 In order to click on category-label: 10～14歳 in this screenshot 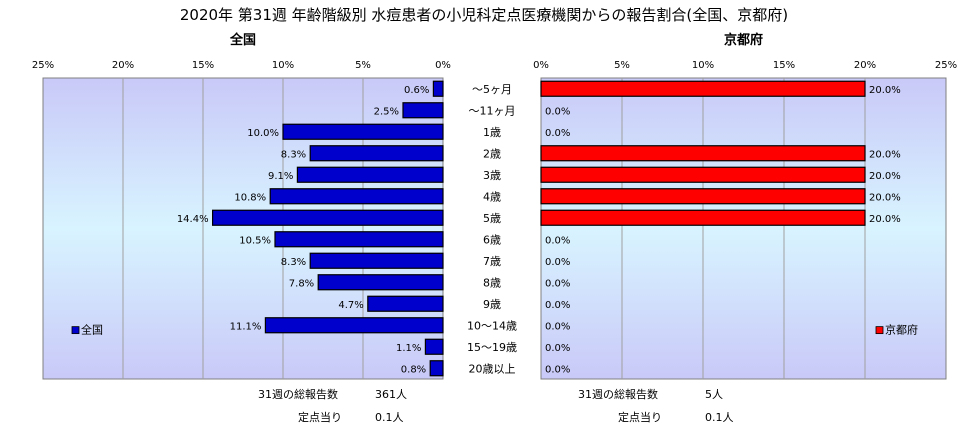, I will do `click(492, 325)`.